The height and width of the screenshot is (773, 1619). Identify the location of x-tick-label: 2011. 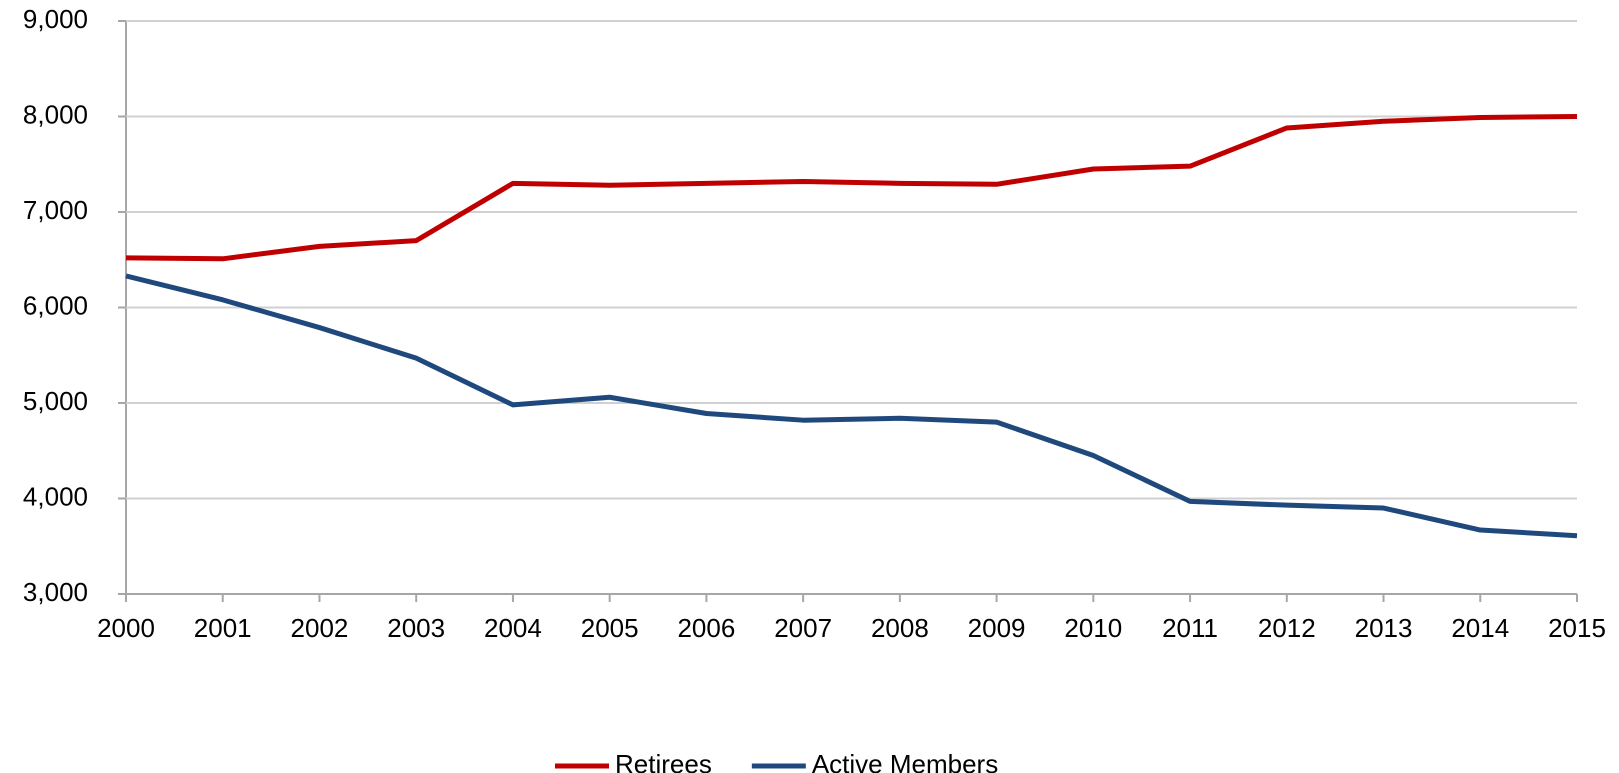
(1190, 628).